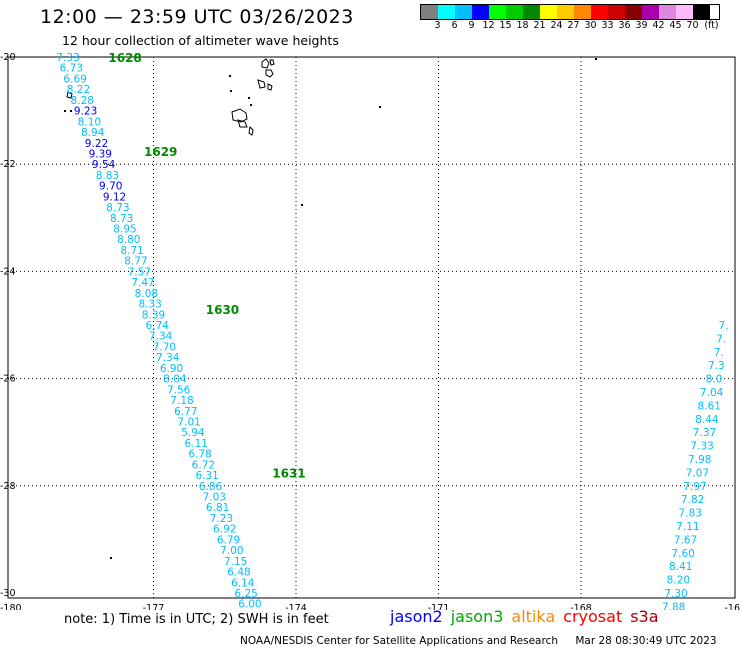 Image resolution: width=740 pixels, height=650 pixels. What do you see at coordinates (590, 25) in the screenshot?
I see `legend-label: 30` at bounding box center [590, 25].